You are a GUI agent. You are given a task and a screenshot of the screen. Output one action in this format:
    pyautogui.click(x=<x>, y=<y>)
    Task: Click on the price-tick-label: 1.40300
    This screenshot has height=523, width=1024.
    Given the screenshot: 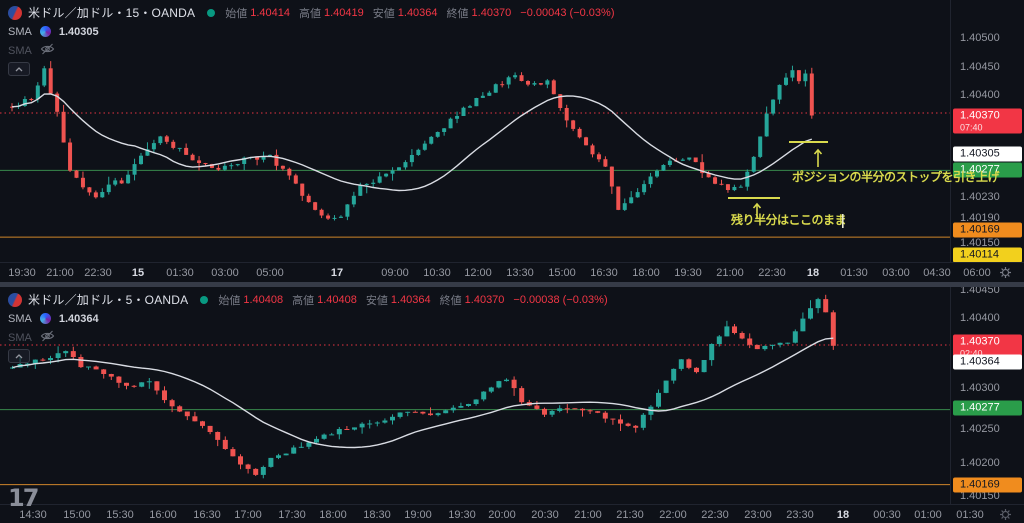 What is the action you would take?
    pyautogui.click(x=980, y=388)
    